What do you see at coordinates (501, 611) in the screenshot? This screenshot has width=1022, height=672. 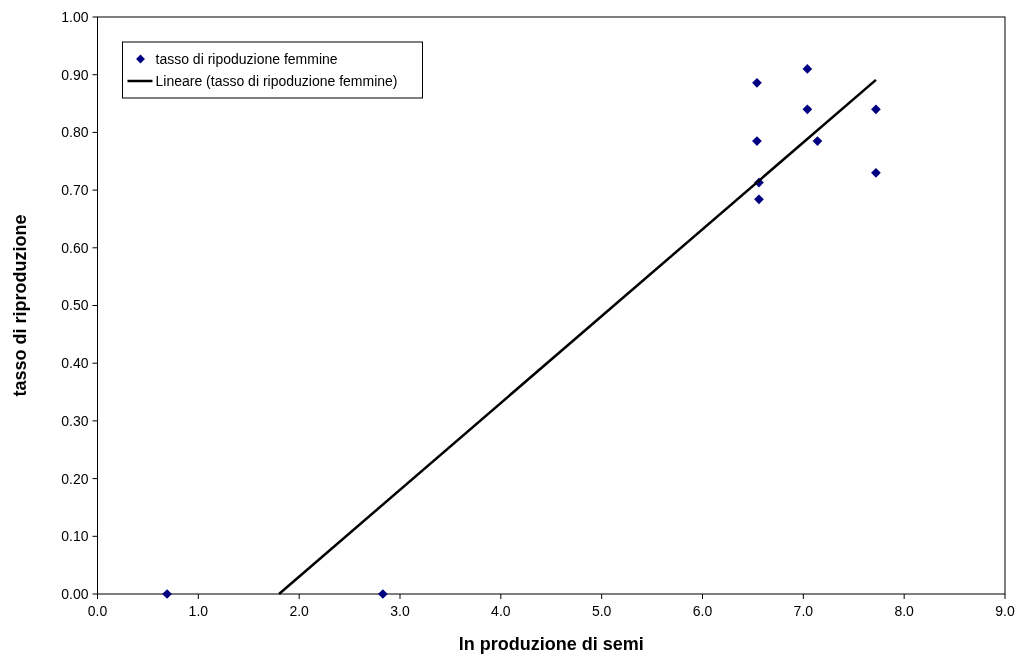 I see `x-tick-label: 4.0` at bounding box center [501, 611].